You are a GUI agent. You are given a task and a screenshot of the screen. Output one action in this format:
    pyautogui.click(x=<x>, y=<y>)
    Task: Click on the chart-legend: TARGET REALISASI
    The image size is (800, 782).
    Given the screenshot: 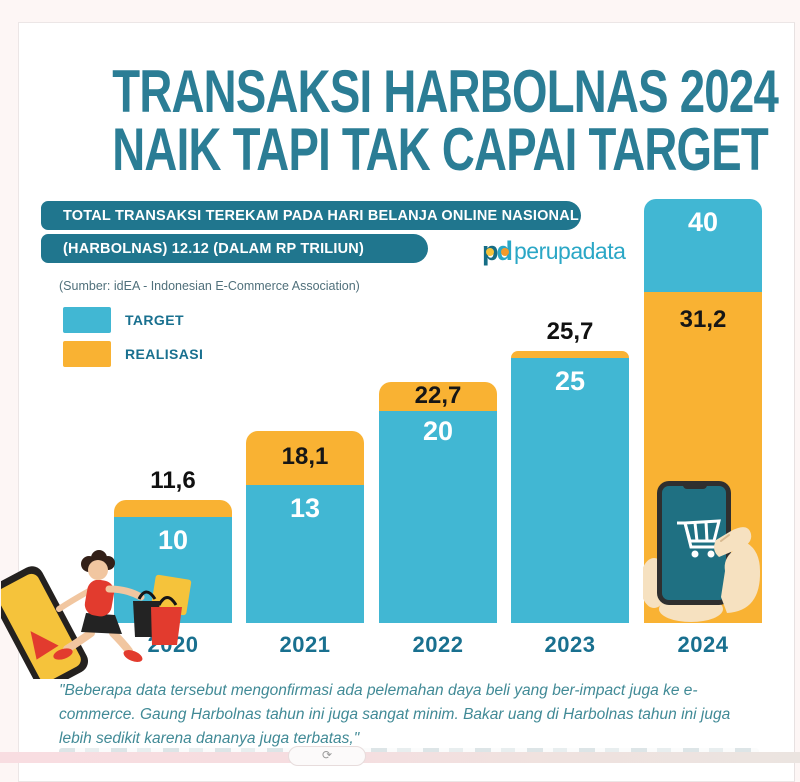 What is the action you would take?
    pyautogui.click(x=133, y=341)
    